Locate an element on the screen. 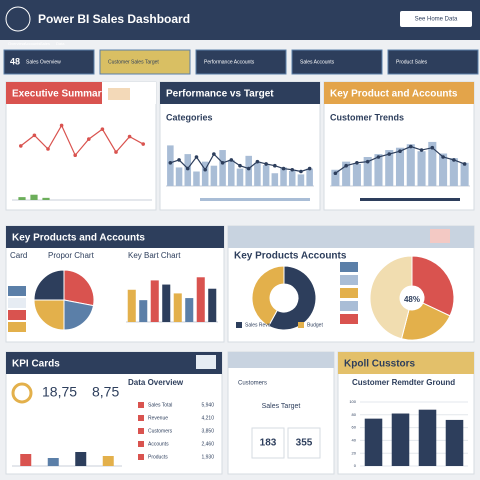  gauge is located at coordinates (22, 393).